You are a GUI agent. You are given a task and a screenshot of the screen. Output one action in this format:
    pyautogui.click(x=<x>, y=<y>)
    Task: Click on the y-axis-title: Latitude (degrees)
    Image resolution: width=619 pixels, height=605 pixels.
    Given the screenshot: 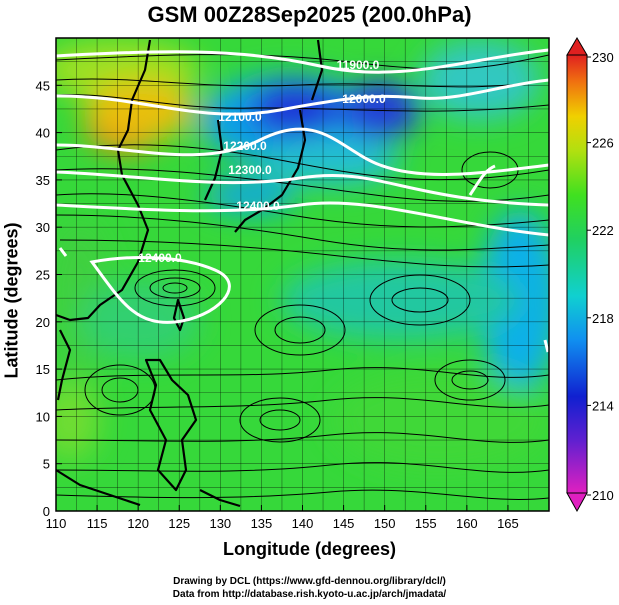 What is the action you would take?
    pyautogui.click(x=11, y=300)
    